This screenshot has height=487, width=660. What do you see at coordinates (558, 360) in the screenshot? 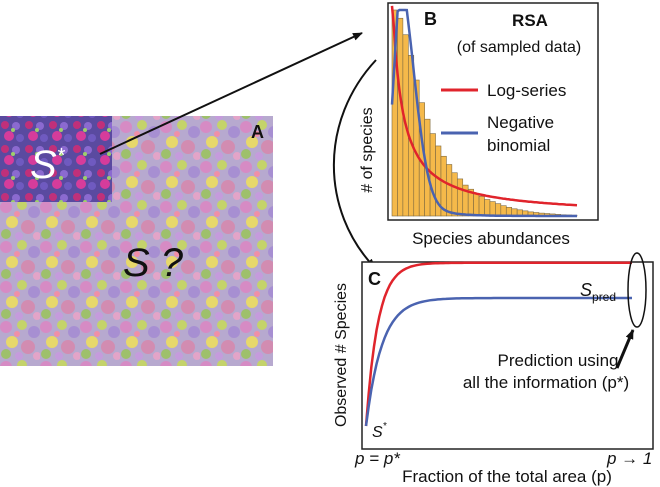
I see `annotation-line1: Prediction using` at bounding box center [558, 360].